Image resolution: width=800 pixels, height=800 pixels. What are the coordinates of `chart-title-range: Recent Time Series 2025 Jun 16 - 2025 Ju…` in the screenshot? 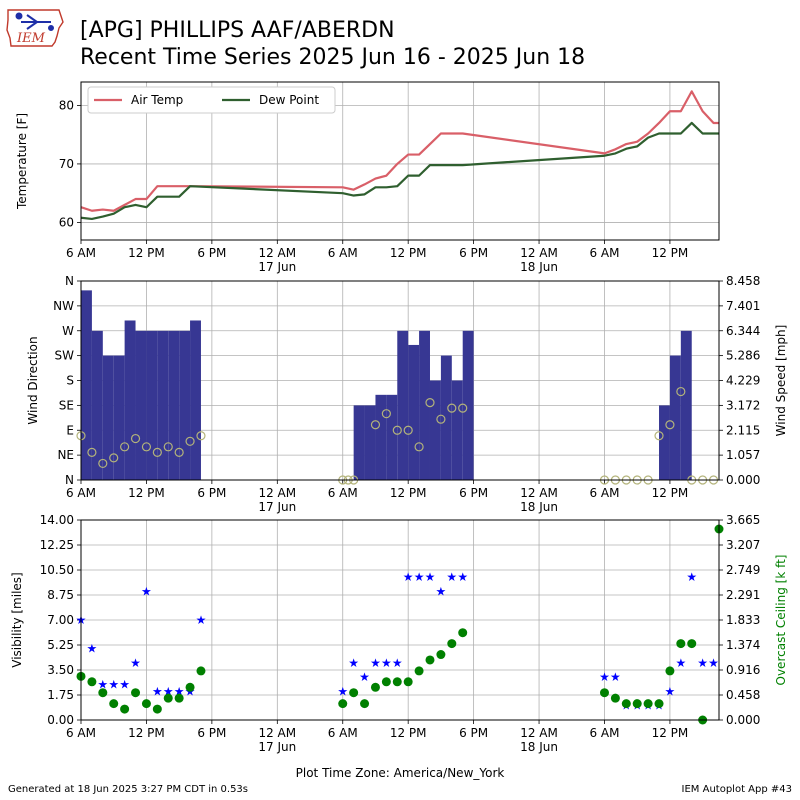 It's located at (333, 57).